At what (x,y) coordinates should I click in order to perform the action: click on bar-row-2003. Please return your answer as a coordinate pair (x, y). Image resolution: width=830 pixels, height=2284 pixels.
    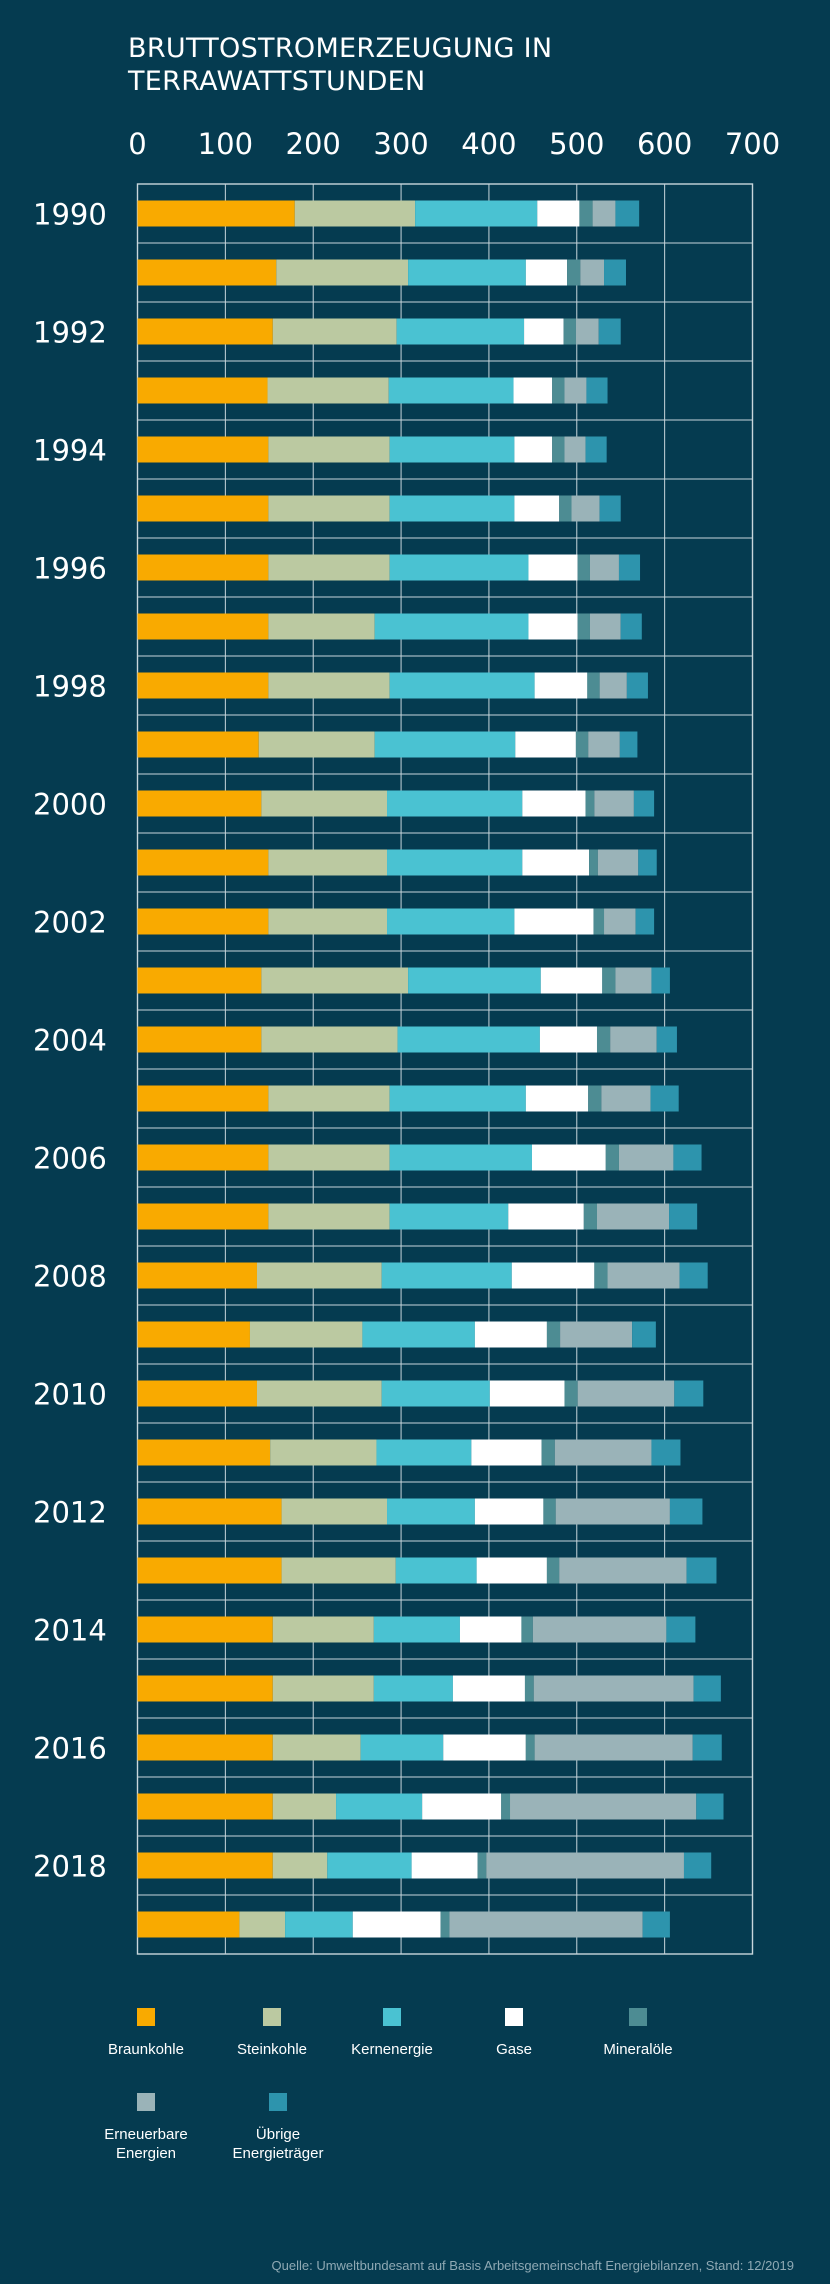
    Looking at the image, I should click on (403, 980).